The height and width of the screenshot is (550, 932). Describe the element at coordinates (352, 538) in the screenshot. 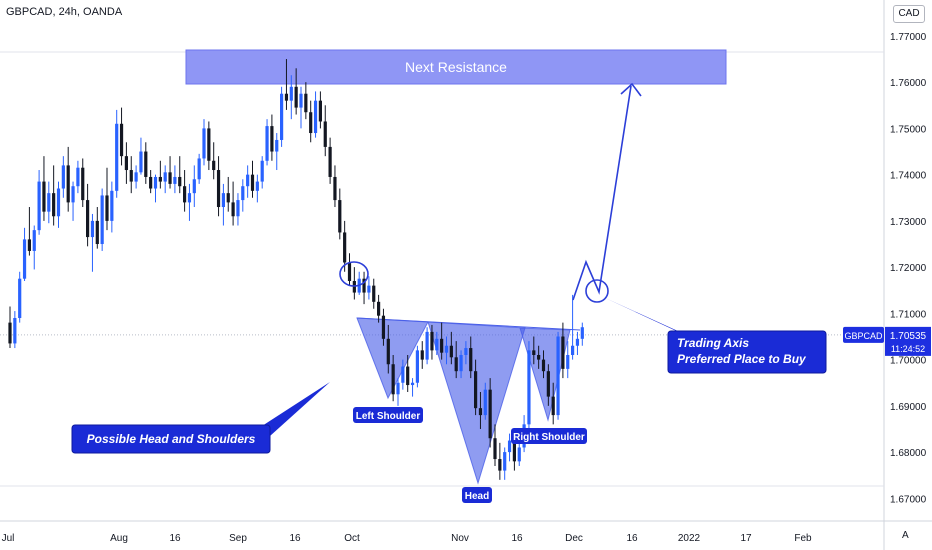

I see `time-tick-label: Oct` at that location.